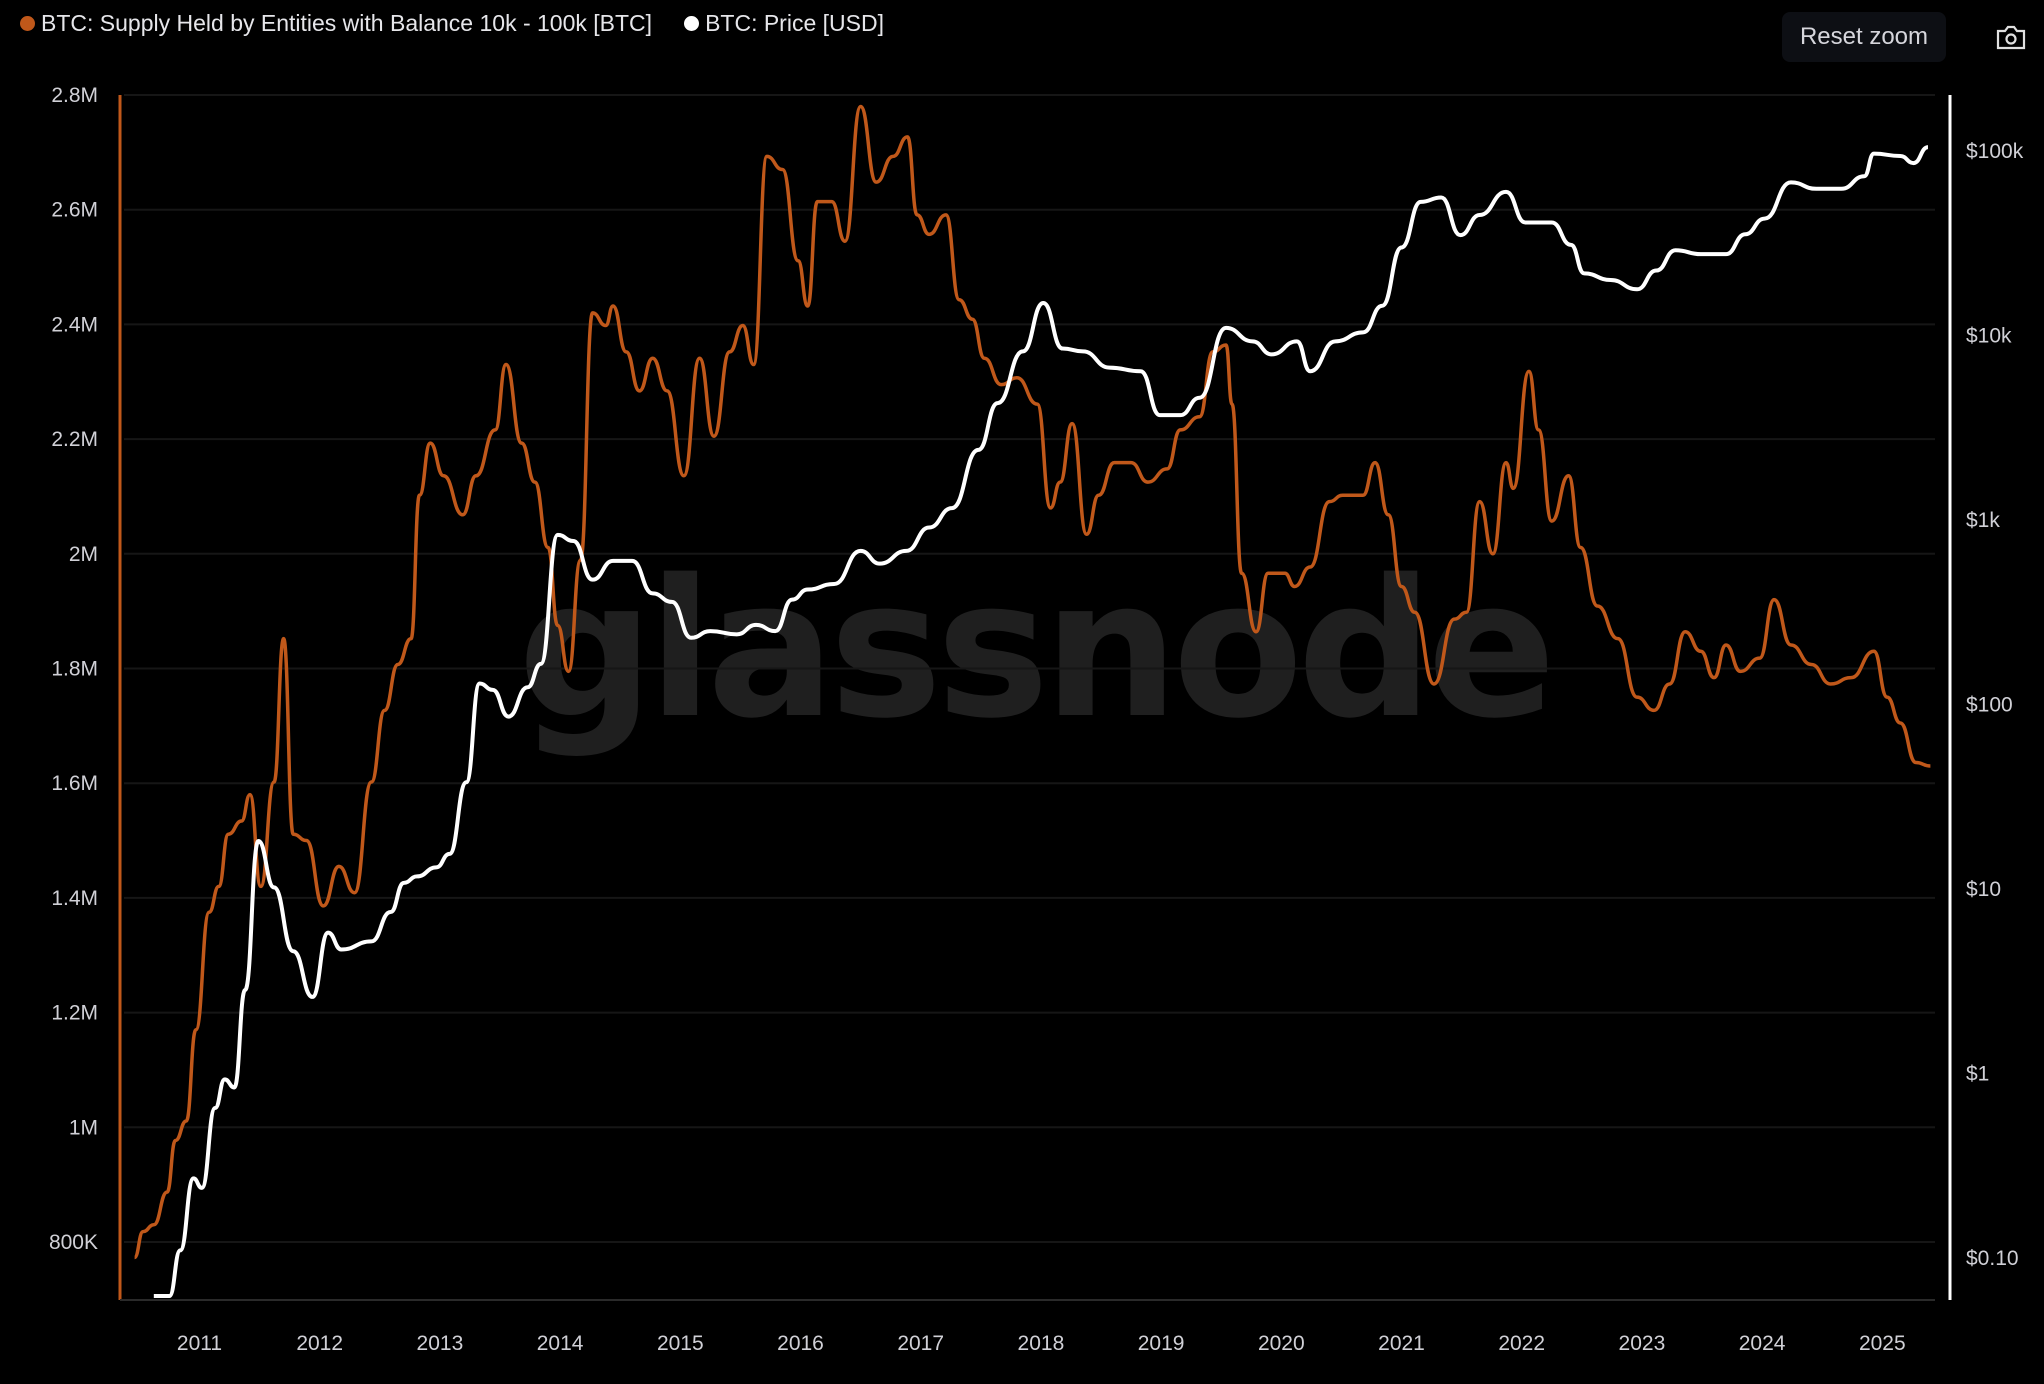 The width and height of the screenshot is (2044, 1384). Describe the element at coordinates (74, 439) in the screenshot. I see `y-left-tick-label: 2.2M` at that location.